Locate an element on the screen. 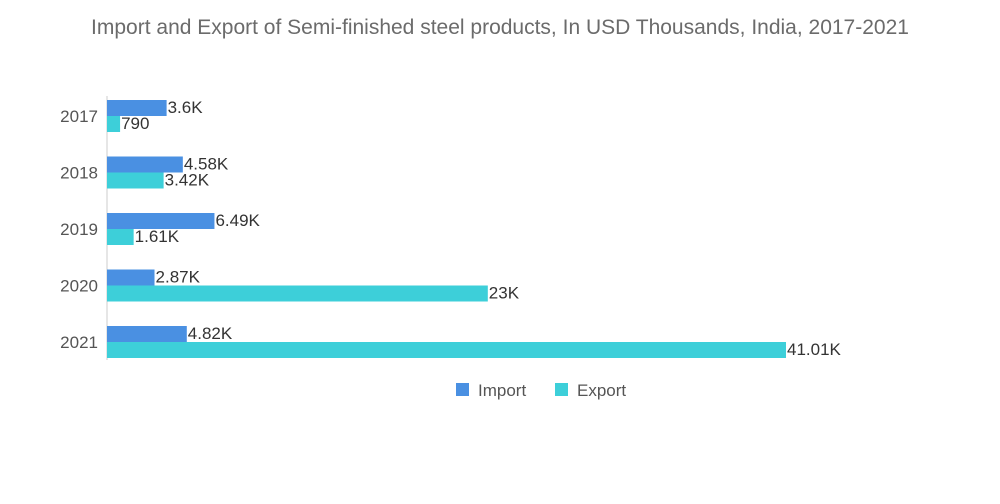  legend-label-import: Import is located at coordinates (502, 390).